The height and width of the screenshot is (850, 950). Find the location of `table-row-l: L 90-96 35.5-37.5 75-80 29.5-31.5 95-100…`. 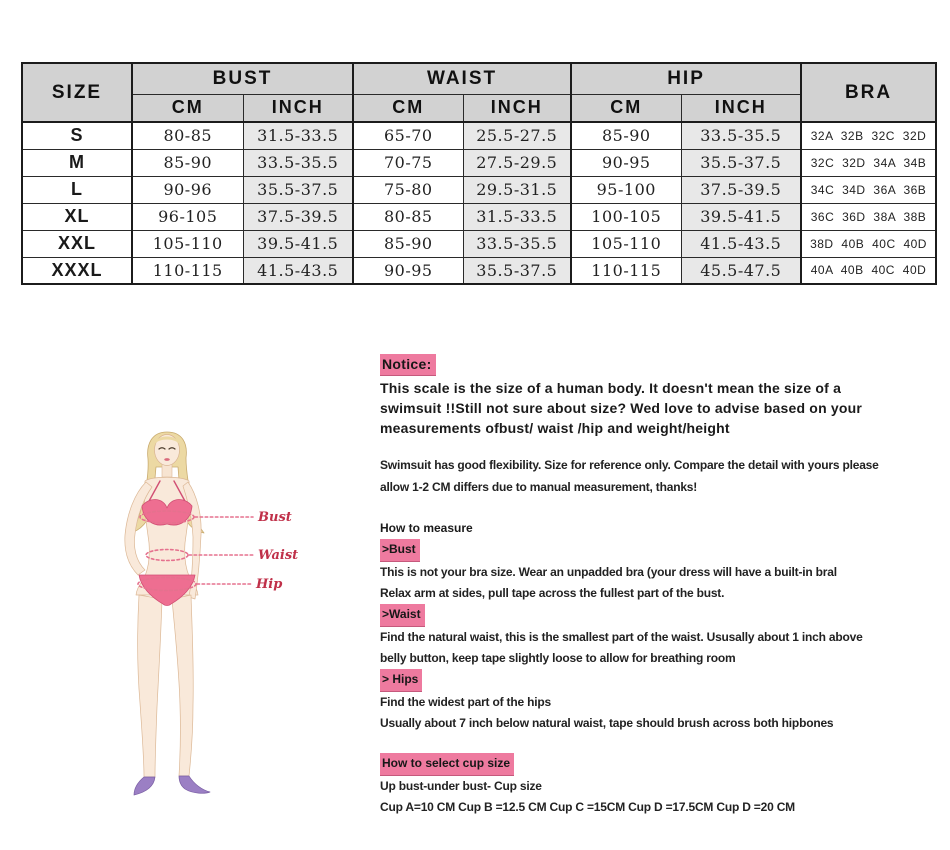

table-row-l: L 90-96 35.5-37.5 75-80 29.5-31.5 95-100… is located at coordinates (479, 189).